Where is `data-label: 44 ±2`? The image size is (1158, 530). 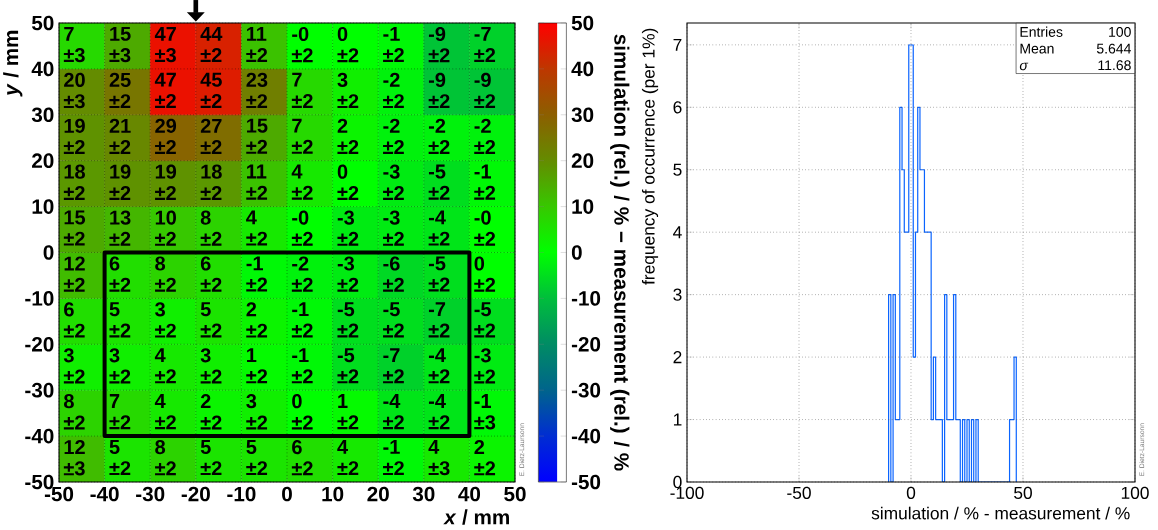
data-label: 44 ±2 is located at coordinates (211, 44).